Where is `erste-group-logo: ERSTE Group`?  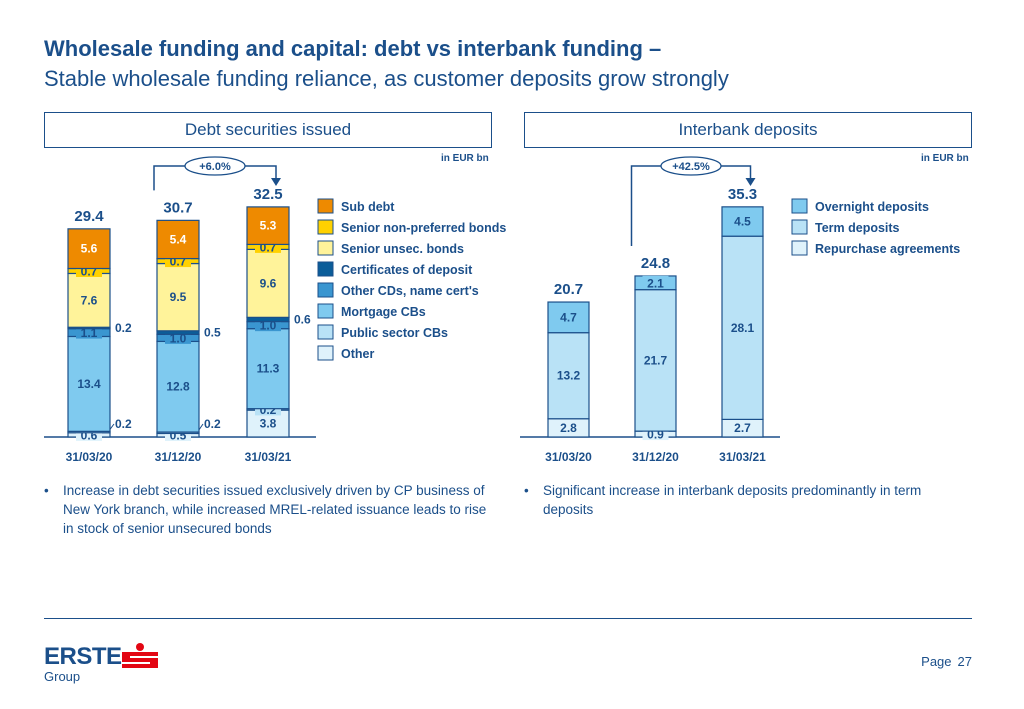
erste-group-logo: ERSTE Group is located at coordinates (101, 663).